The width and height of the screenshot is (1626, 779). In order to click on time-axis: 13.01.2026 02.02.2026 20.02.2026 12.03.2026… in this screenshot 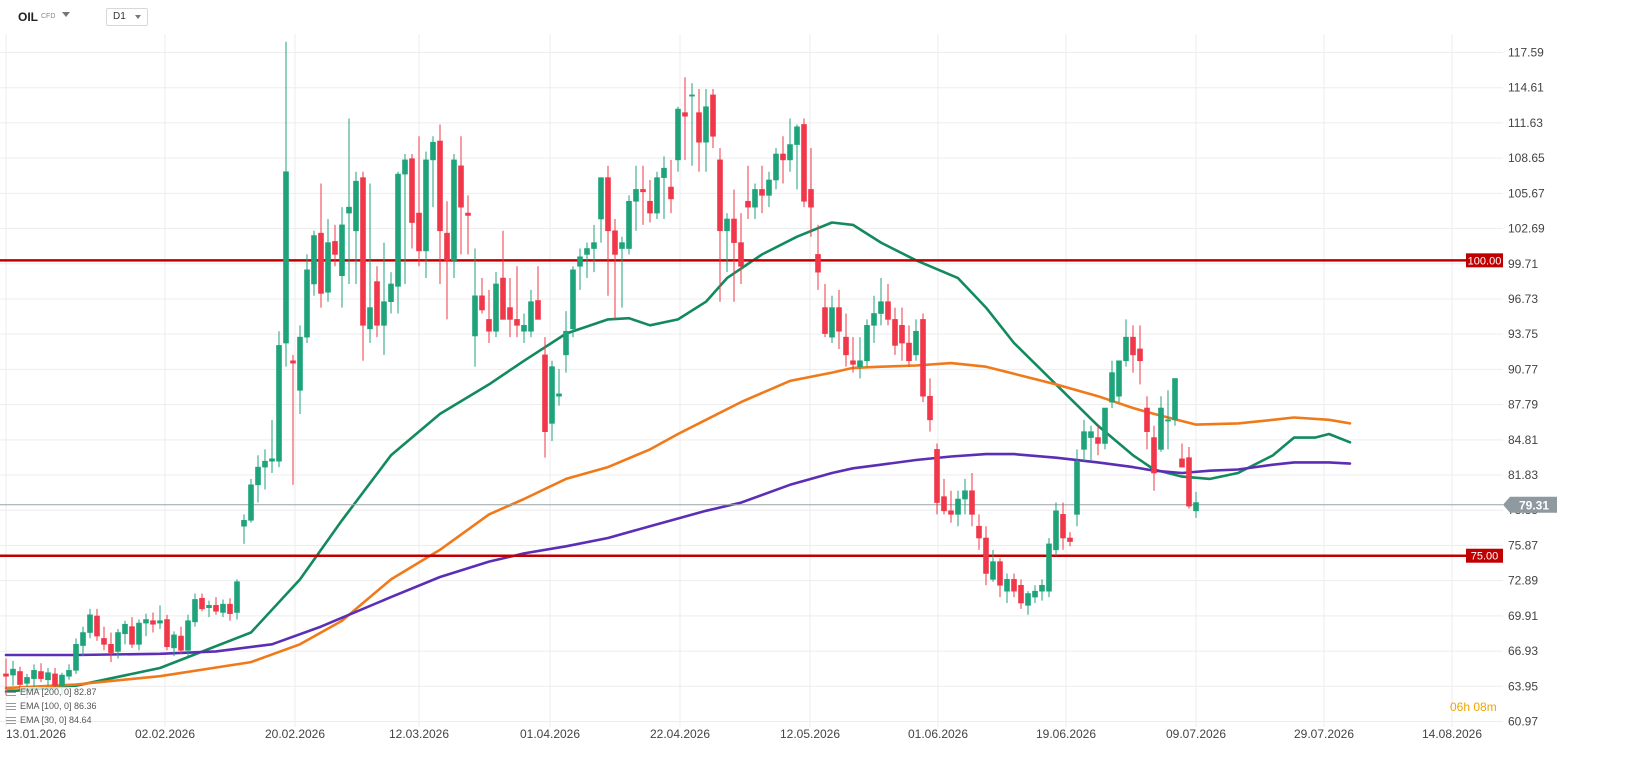, I will do `click(744, 734)`.